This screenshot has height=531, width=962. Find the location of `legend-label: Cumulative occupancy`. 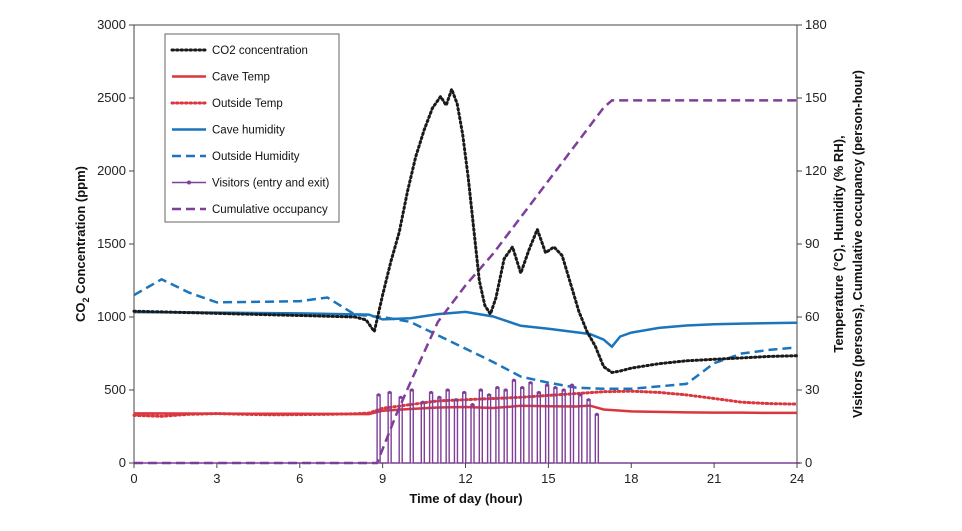

legend-label: Cumulative occupancy is located at coordinates (270, 210).